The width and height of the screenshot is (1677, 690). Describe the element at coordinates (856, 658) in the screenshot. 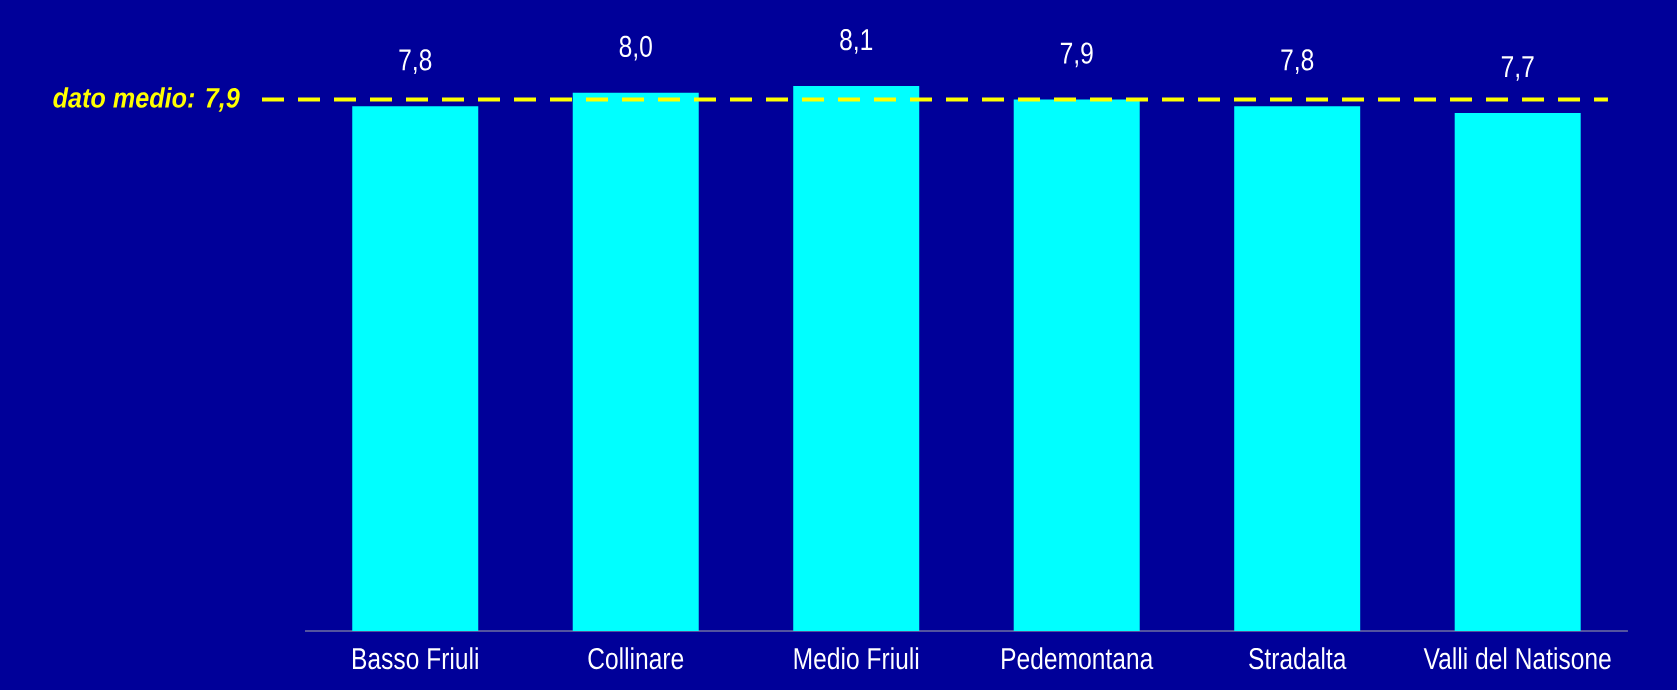

I see `x-tick-label: Medio Friuli` at that location.